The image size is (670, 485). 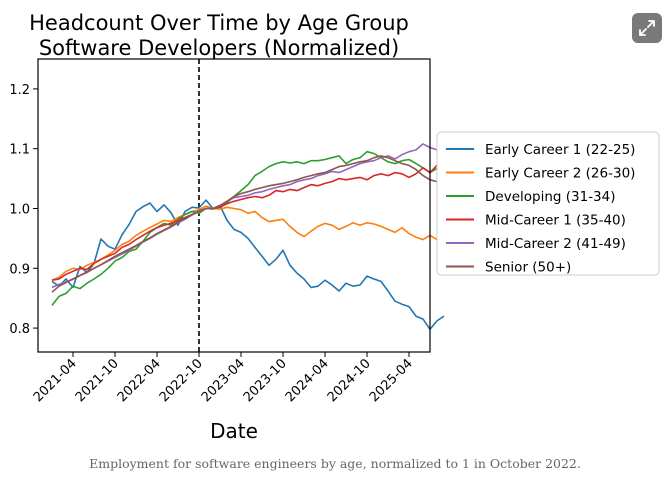 I want to click on legend-box, so click(x=548, y=203).